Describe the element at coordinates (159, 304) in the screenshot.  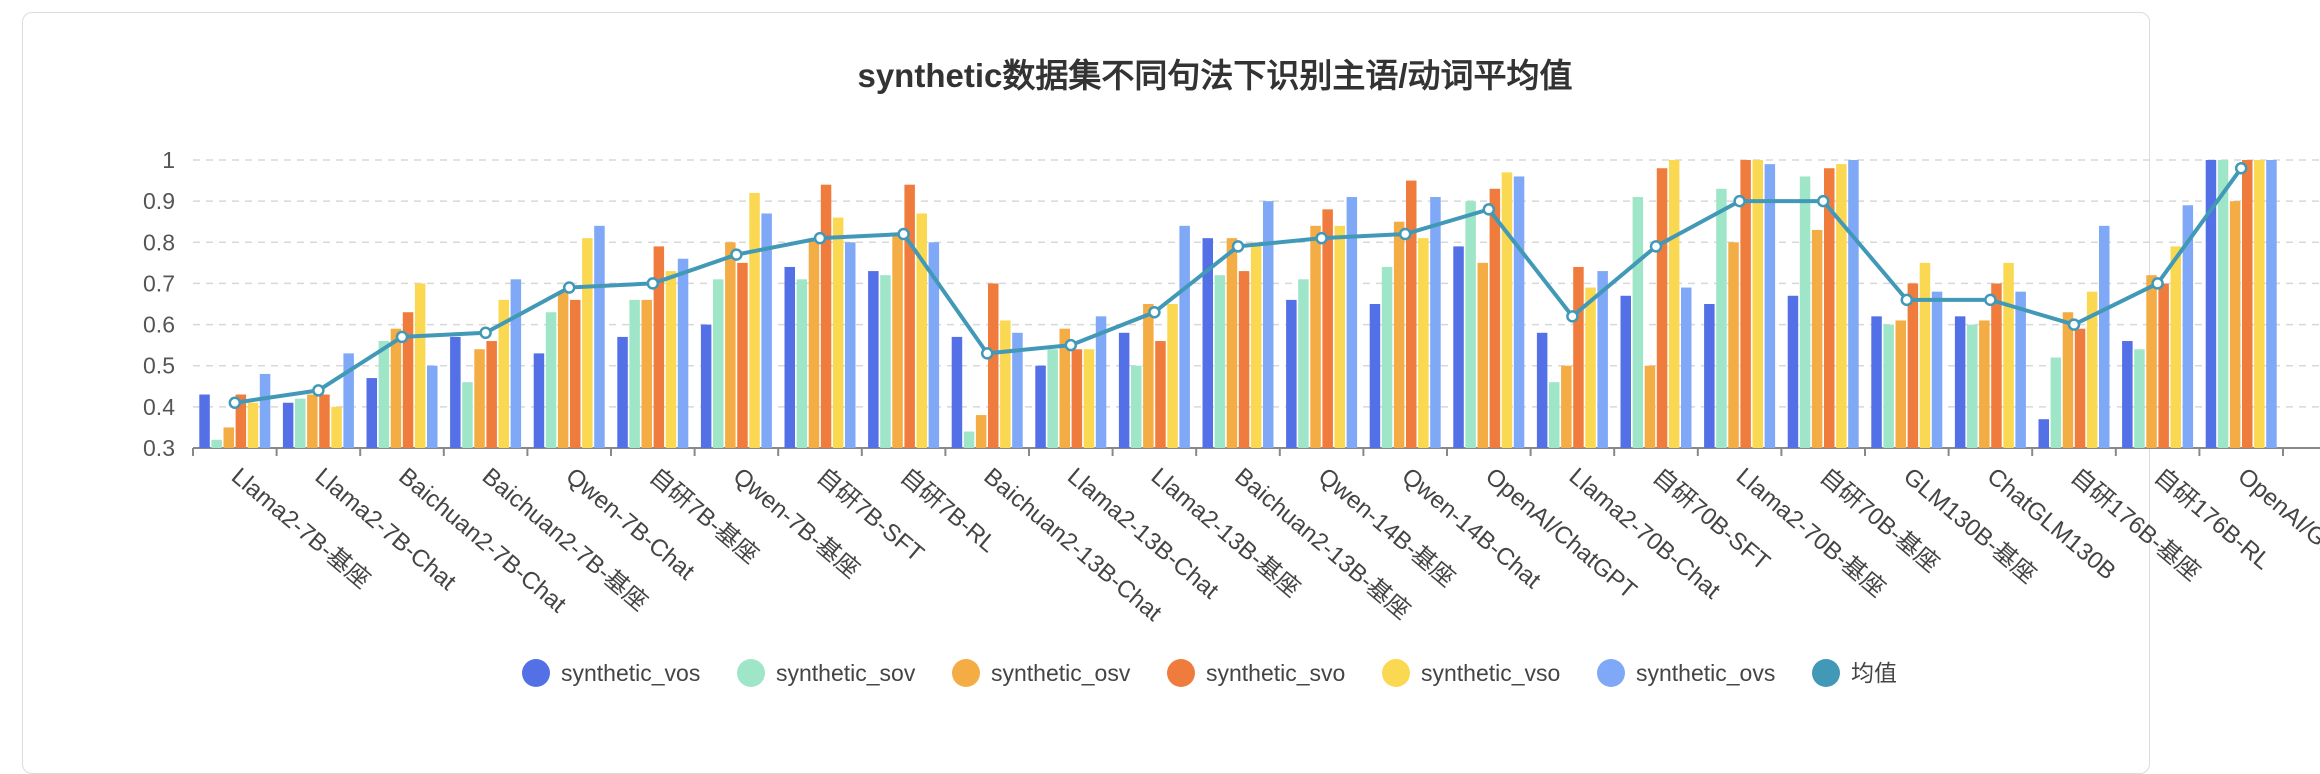
I see `y-axis: 0.3 0.4 0.5 0.6 0.7 0.8 0.9 1` at that location.